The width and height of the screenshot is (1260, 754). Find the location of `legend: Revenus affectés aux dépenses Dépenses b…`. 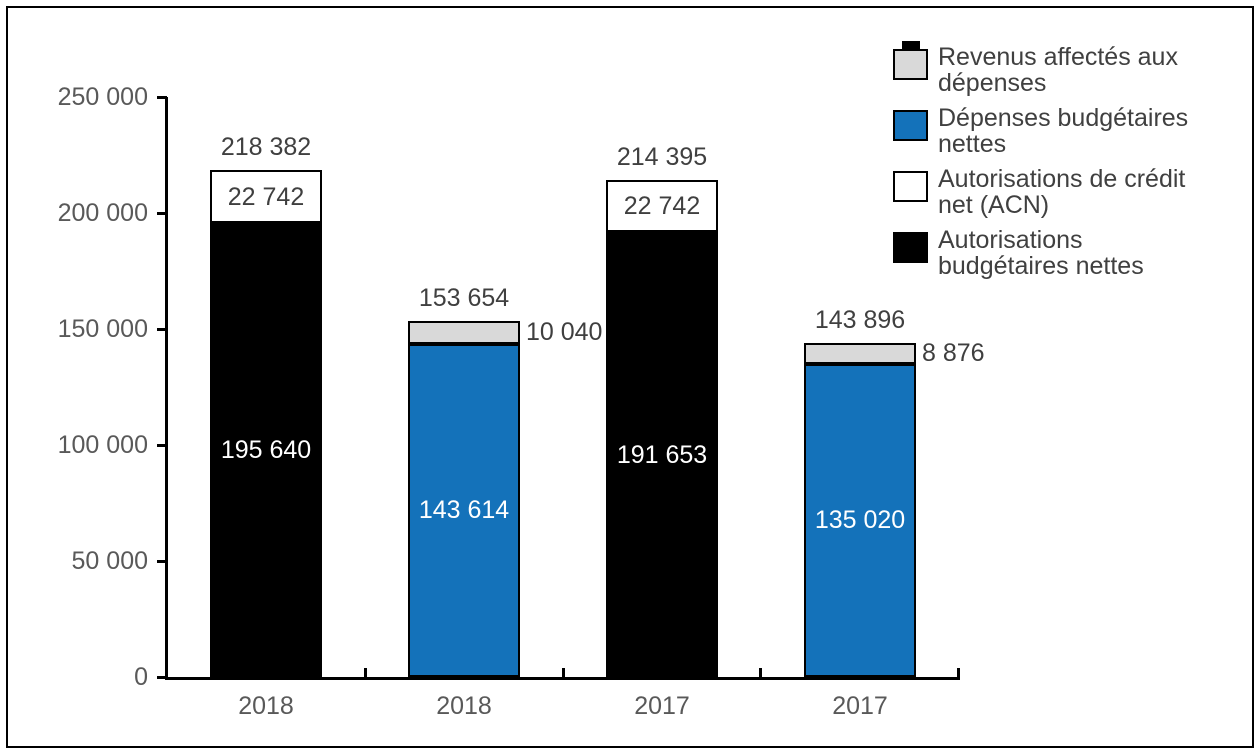

legend: Revenus affectés aux dépenses Dépenses b… is located at coordinates (1053, 164).